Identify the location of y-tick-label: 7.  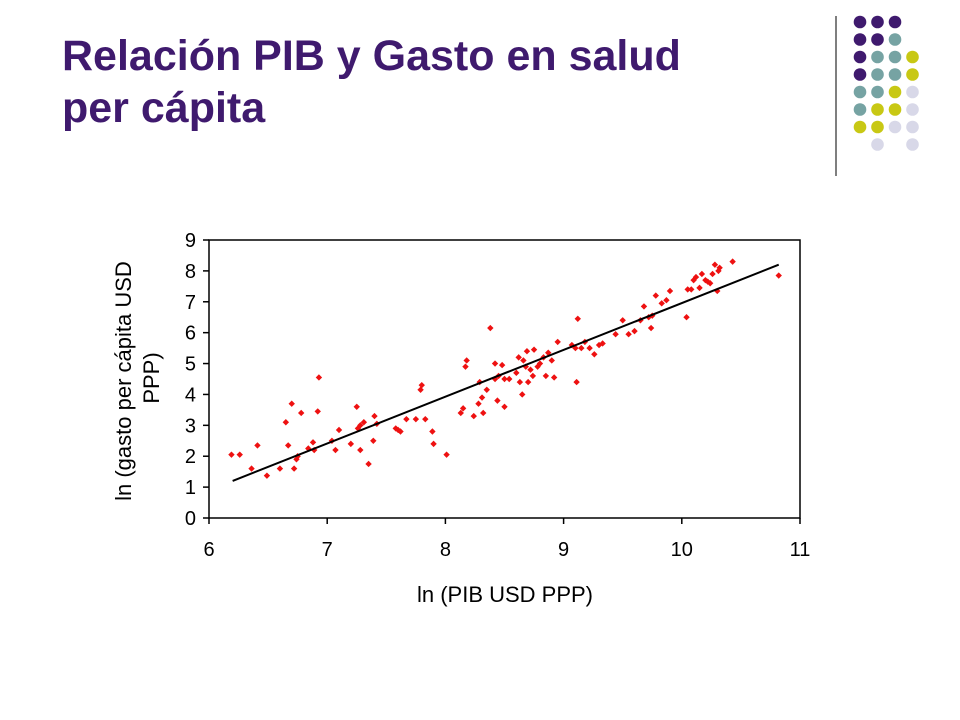
(190, 303).